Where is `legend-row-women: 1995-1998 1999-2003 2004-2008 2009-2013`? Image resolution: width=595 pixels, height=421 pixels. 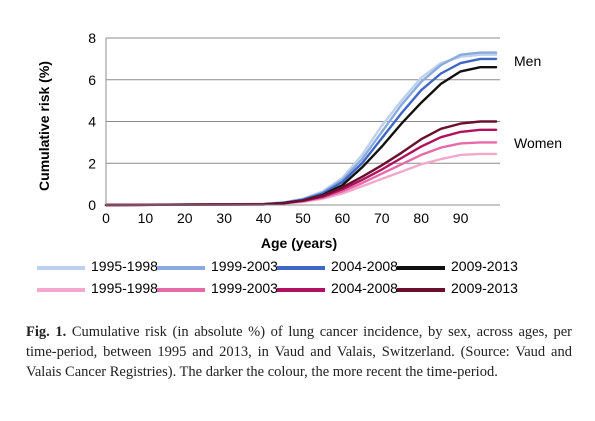 legend-row-women: 1995-1998 1999-2003 2004-2008 2009-2013 is located at coordinates (297, 289).